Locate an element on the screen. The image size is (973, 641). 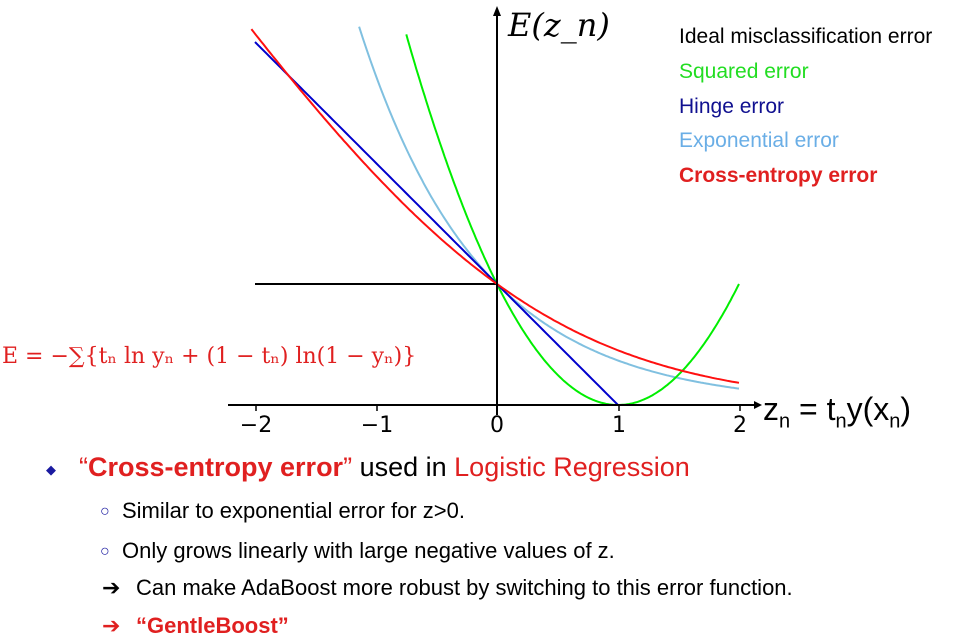
legend-item-hinge: Hinge error is located at coordinates (732, 106).